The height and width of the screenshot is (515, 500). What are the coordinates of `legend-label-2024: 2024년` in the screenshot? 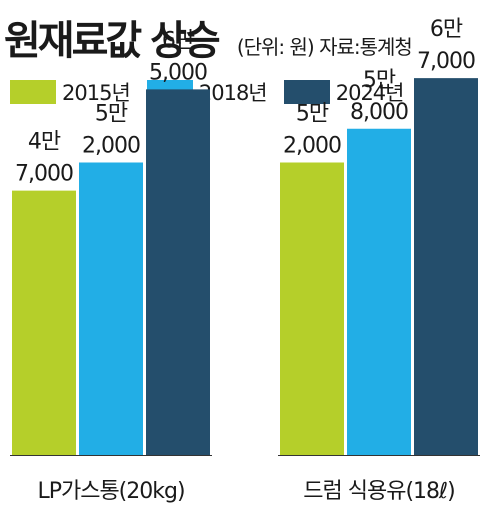 It's located at (370, 93).